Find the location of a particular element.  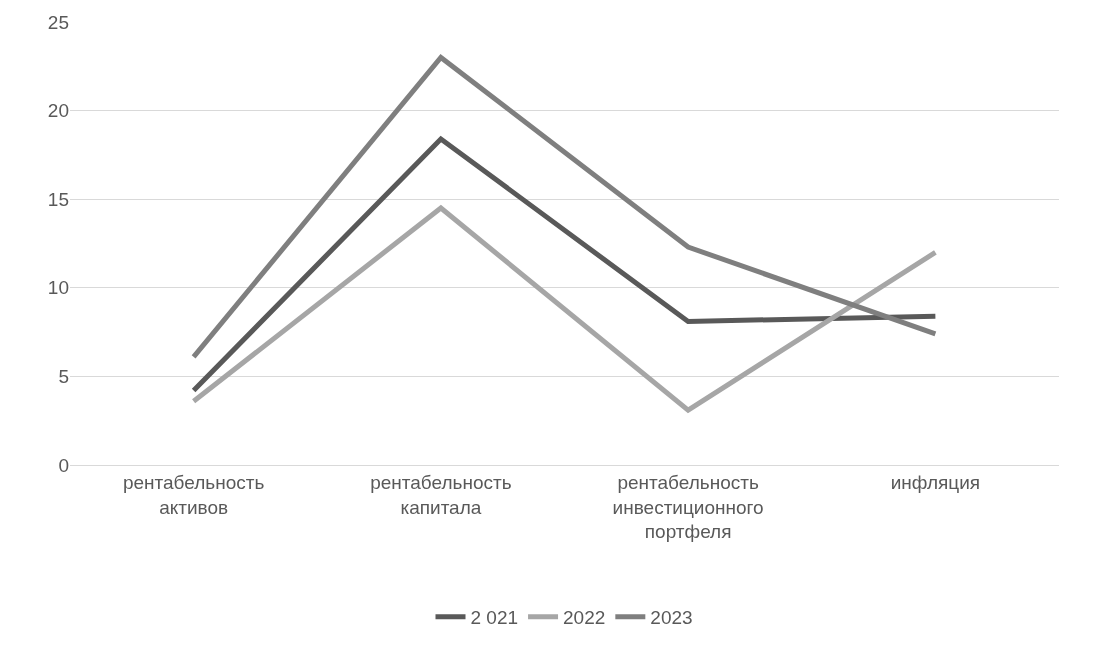

y-tick-label: 10 is located at coordinates (58, 288).